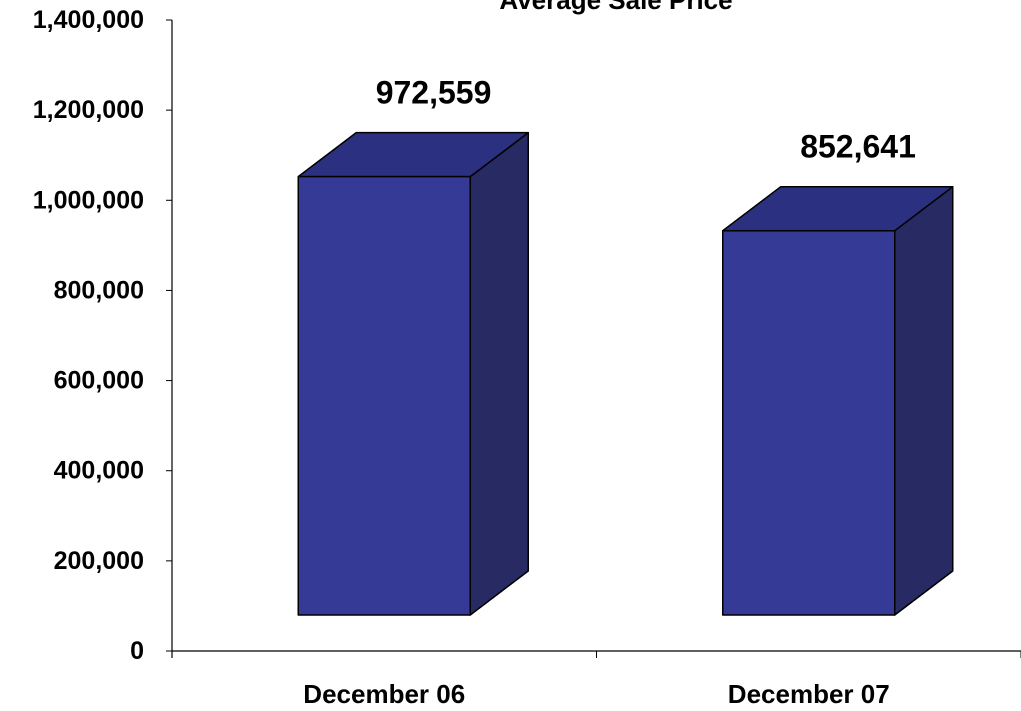 The width and height of the screenshot is (1021, 711). I want to click on y-tick-label: 800,000, so click(99, 290).